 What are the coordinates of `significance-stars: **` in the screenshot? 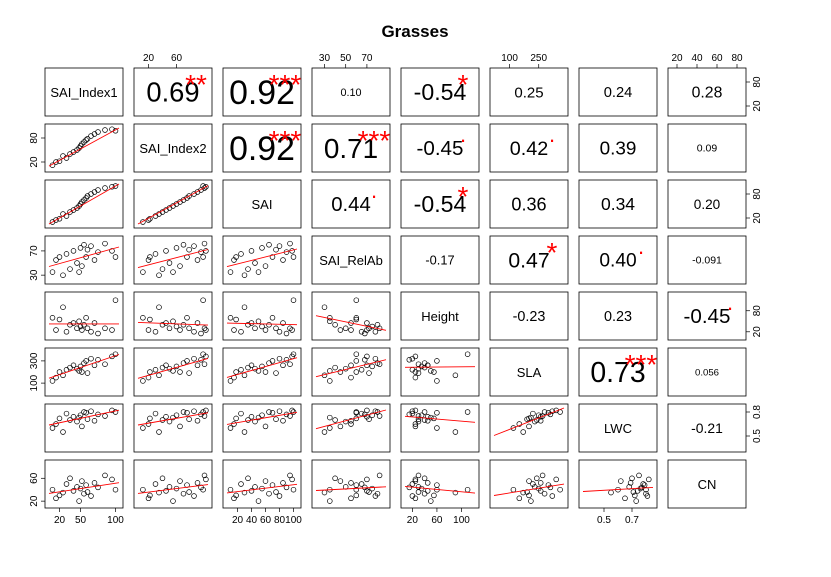 It's located at (196, 84).